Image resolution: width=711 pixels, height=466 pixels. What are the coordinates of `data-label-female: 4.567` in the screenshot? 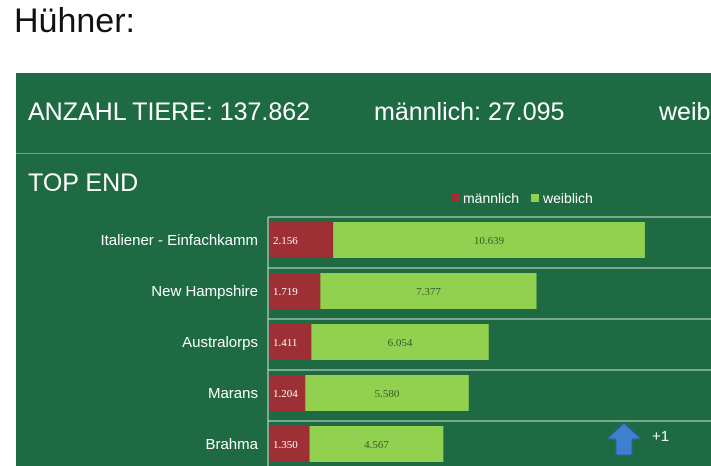 It's located at (376, 445).